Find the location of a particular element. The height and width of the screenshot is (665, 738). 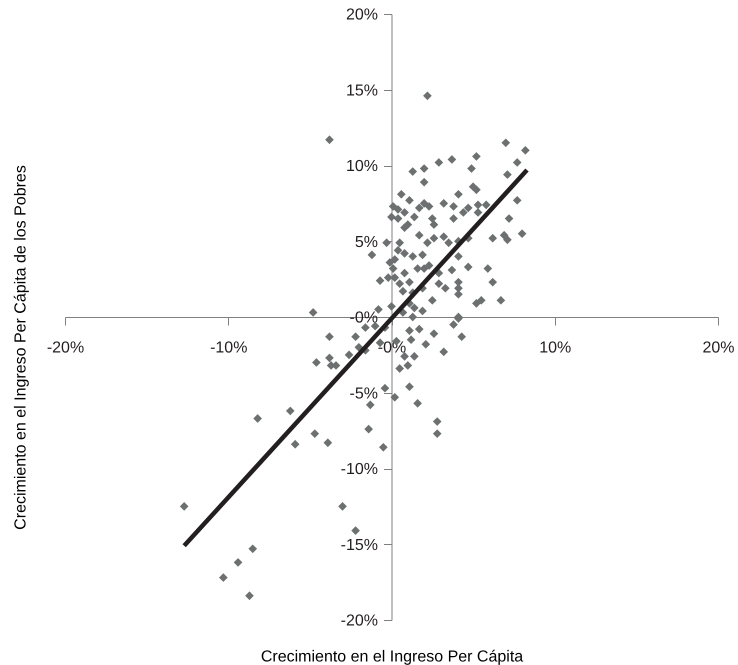

y-tick-label: 5% is located at coordinates (366, 242).